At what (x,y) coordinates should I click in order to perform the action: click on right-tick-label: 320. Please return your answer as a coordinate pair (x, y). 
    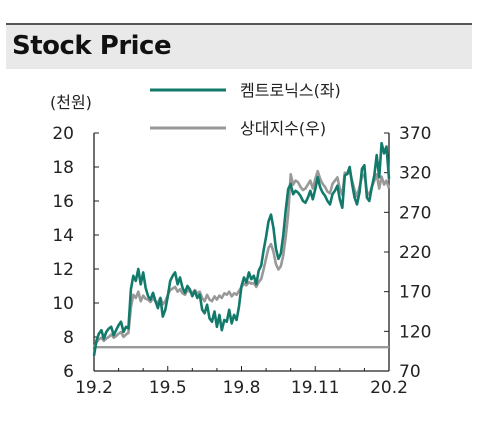
    Looking at the image, I should click on (415, 174).